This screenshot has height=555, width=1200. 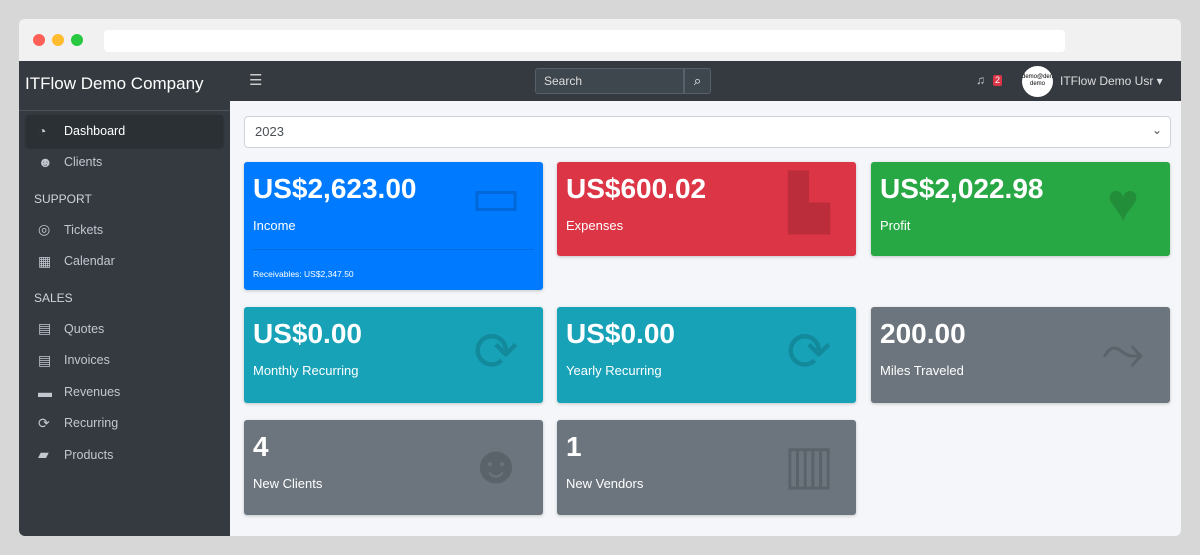 I want to click on sidebar-item-calendar: ▦ Calendar, so click(x=124, y=262).